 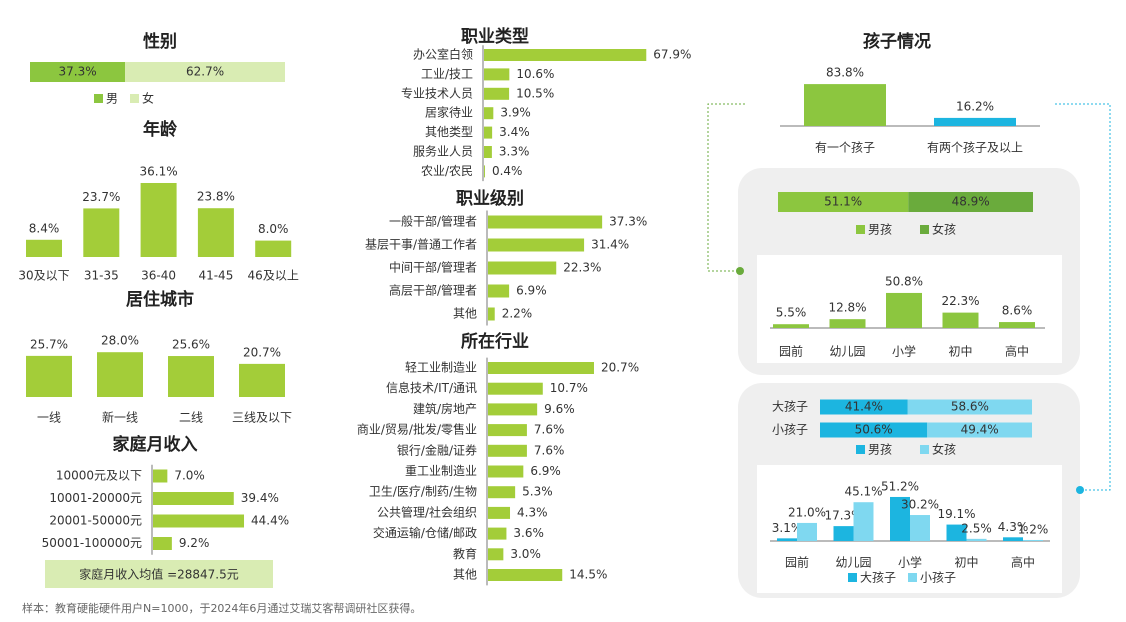 What do you see at coordinates (120, 341) in the screenshot?
I see `value-label: 28.0%` at bounding box center [120, 341].